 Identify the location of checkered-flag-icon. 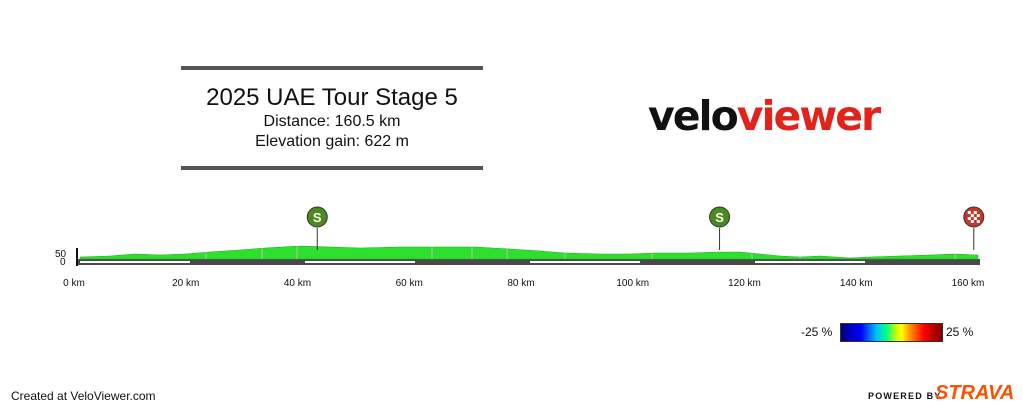
(973, 217).